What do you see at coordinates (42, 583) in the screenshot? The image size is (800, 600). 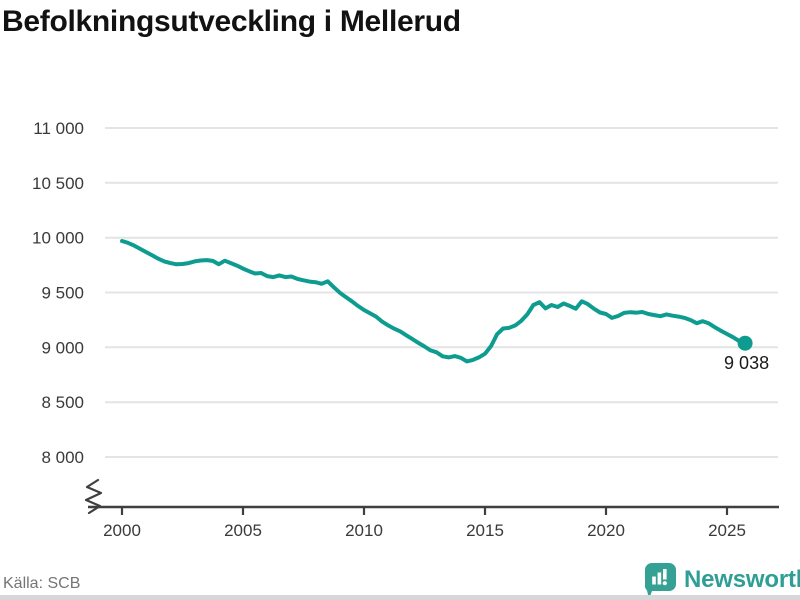 I see `source-label: Källa: SCB` at bounding box center [42, 583].